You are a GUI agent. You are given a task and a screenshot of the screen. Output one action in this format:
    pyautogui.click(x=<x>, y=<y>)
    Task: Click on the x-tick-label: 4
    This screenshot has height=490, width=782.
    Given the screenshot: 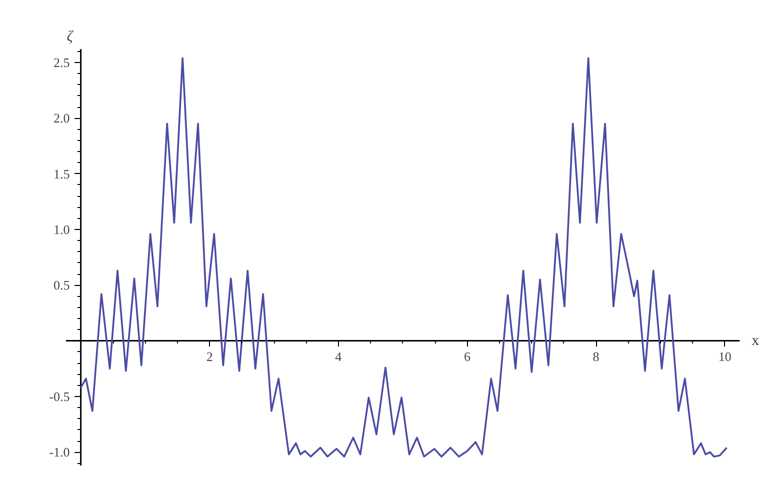 What is the action you would take?
    pyautogui.click(x=338, y=356)
    